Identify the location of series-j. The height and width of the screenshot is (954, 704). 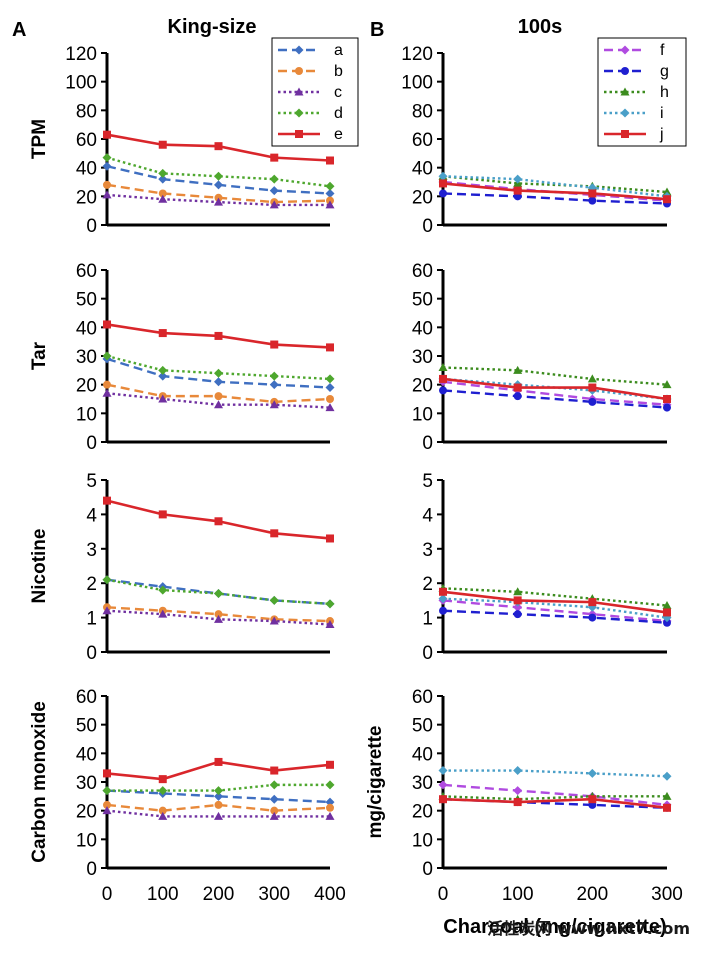
(555, 388).